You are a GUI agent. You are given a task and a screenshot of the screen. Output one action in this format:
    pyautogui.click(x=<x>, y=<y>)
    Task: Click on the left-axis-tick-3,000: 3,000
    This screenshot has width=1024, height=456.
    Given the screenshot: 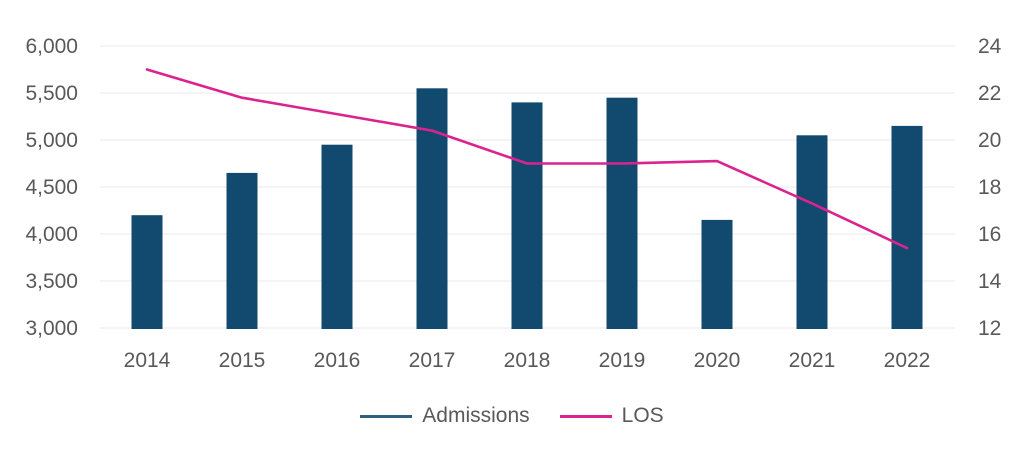 What is the action you would take?
    pyautogui.click(x=51, y=328)
    